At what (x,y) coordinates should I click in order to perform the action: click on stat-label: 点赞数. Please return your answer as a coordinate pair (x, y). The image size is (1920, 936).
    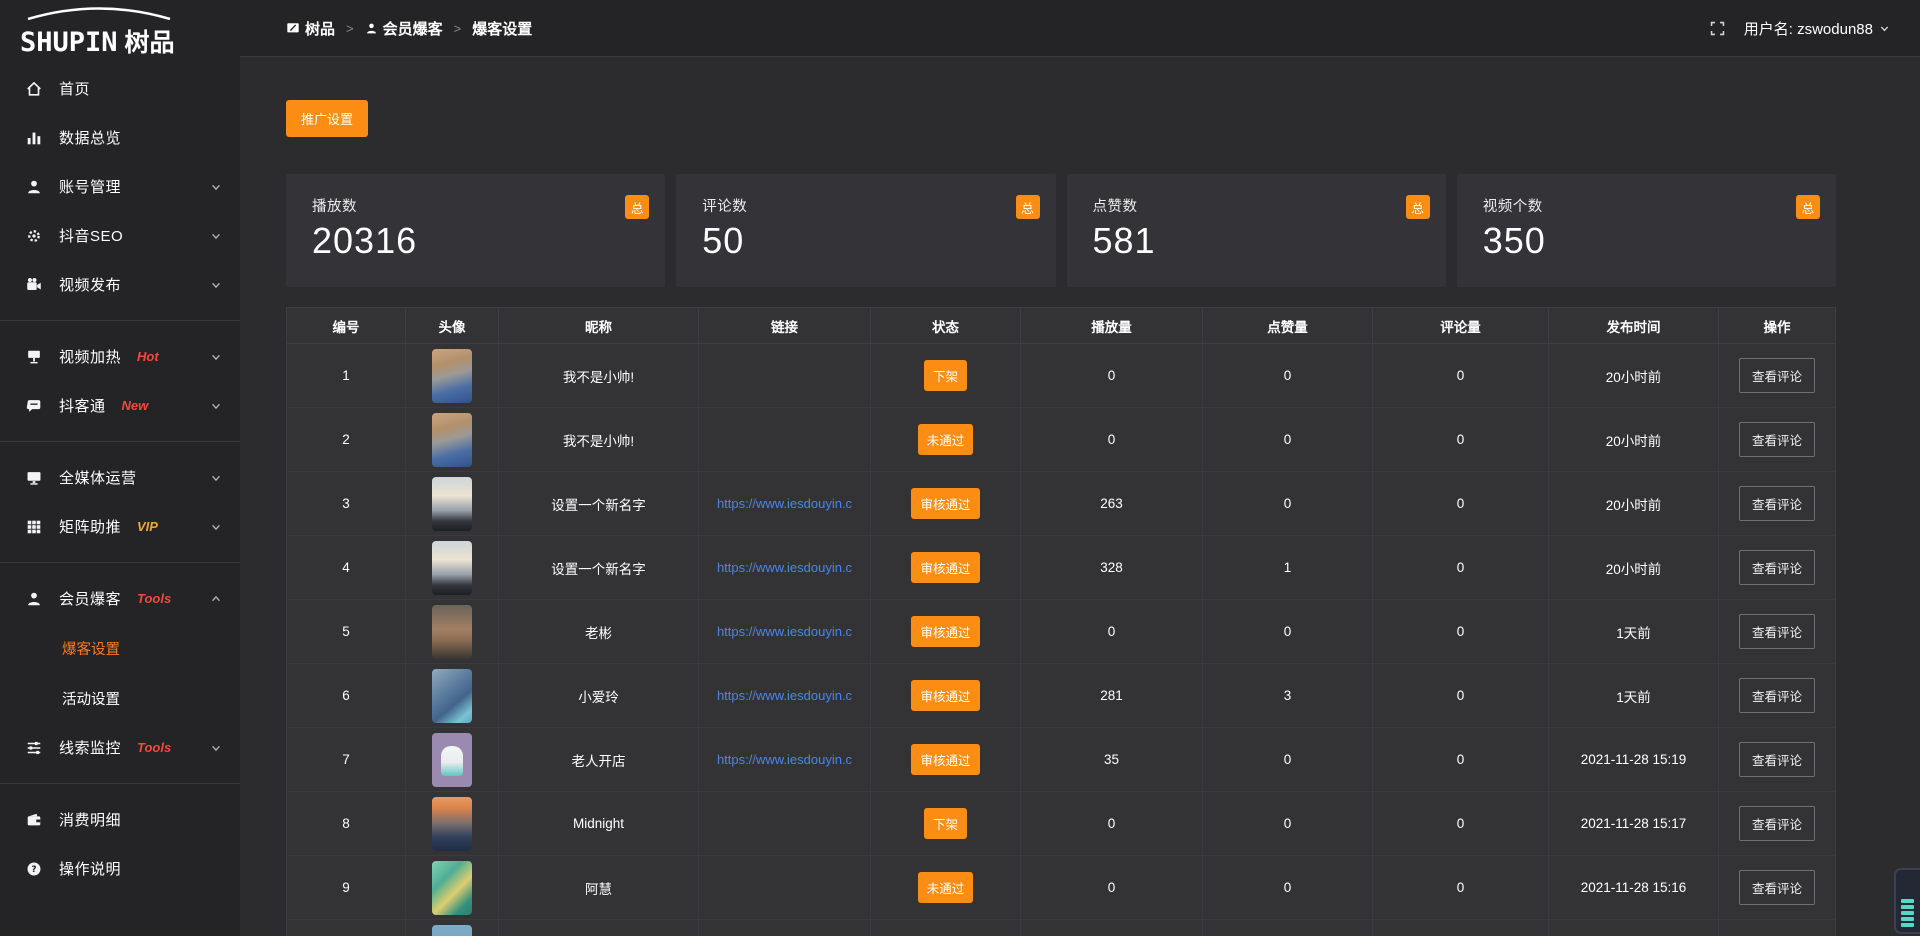
    Looking at the image, I should click on (1115, 207).